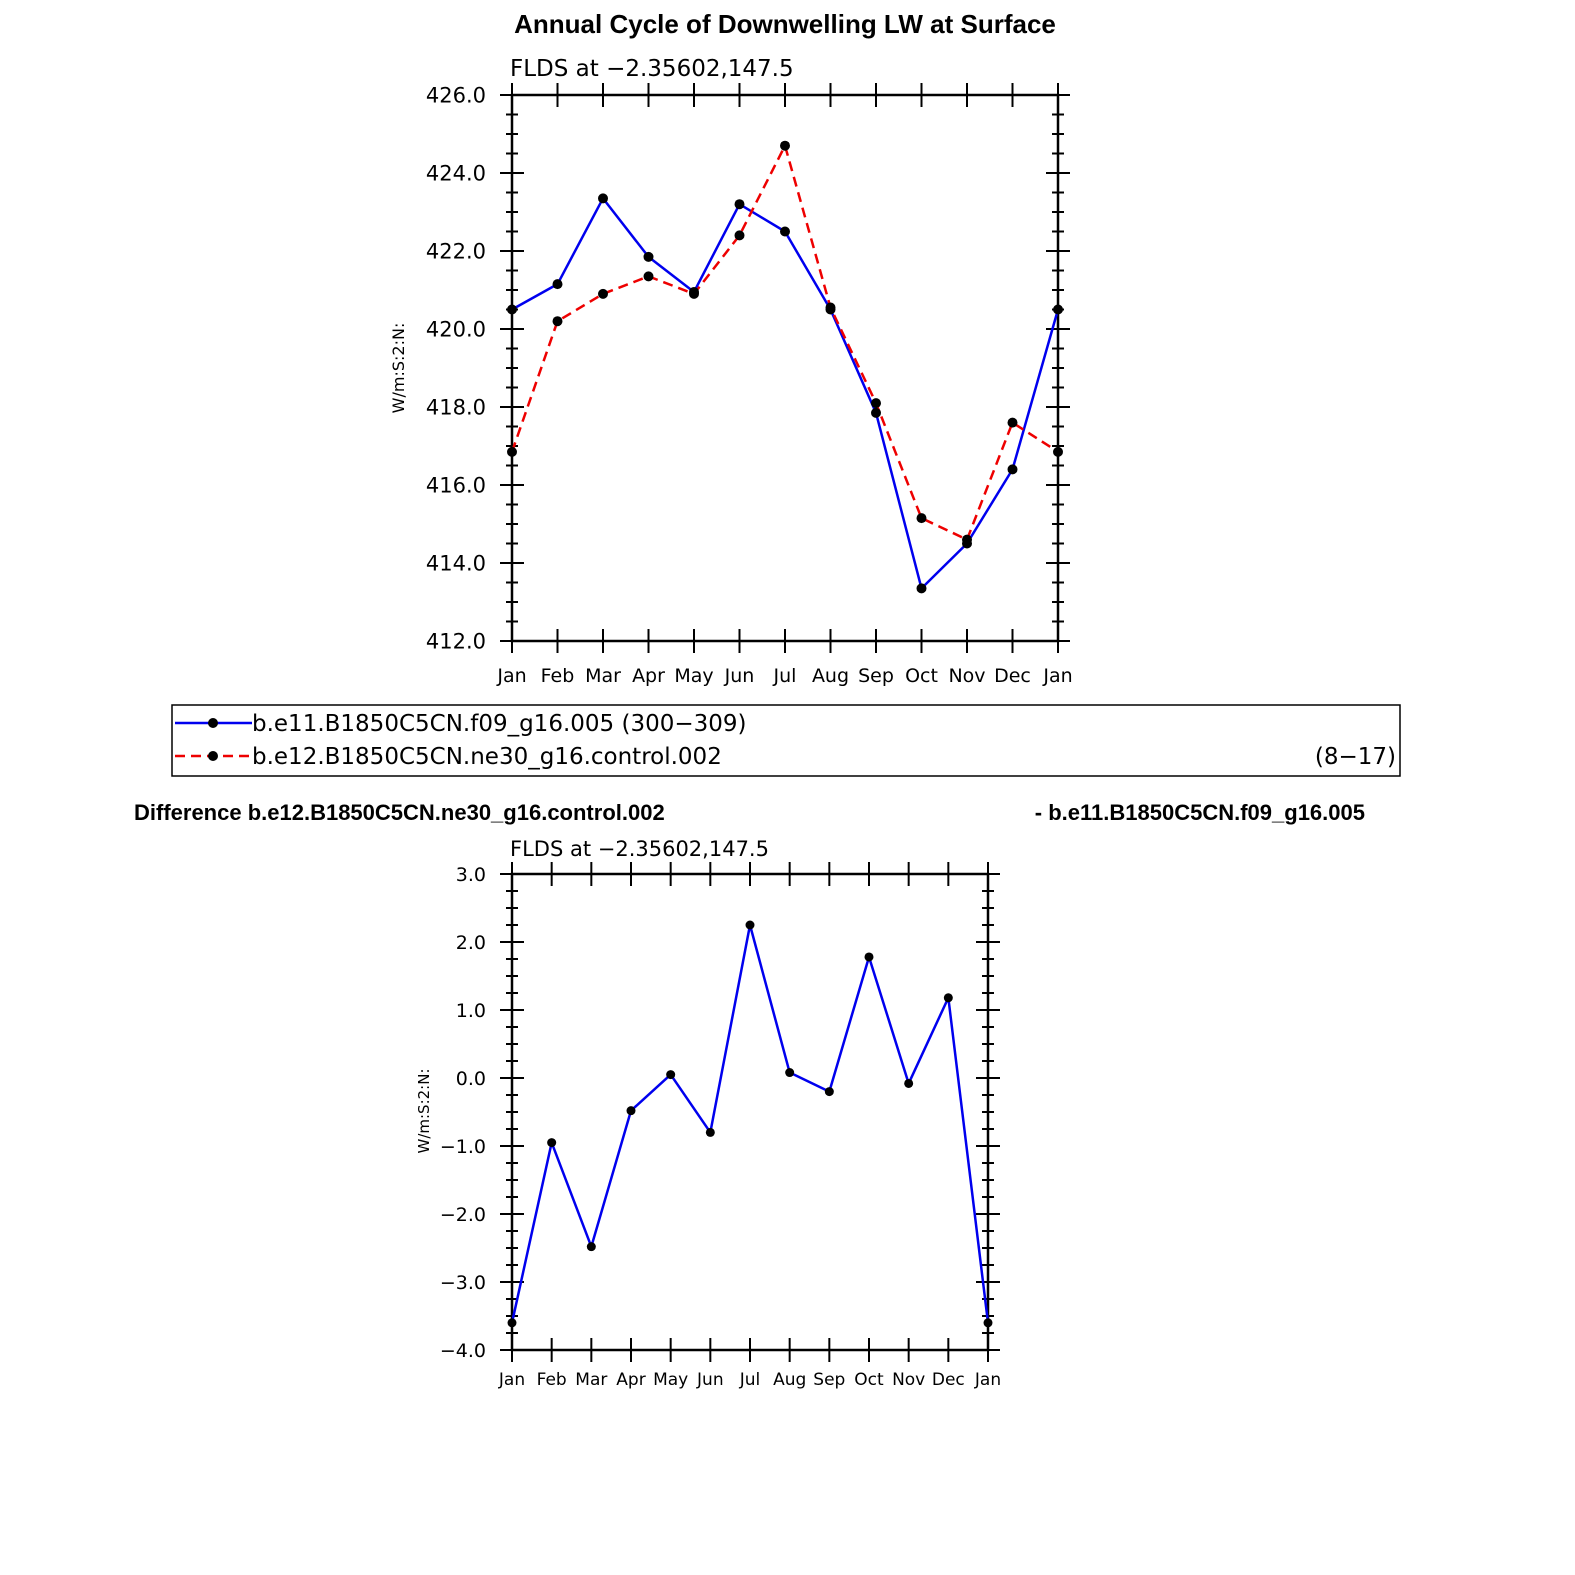  What do you see at coordinates (456, 564) in the screenshot?
I see `y-tick-label: 414.0` at bounding box center [456, 564].